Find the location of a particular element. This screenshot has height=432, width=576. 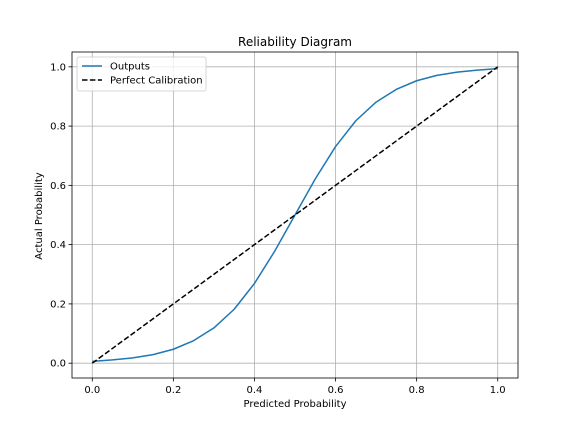

legend-box is located at coordinates (141, 74).